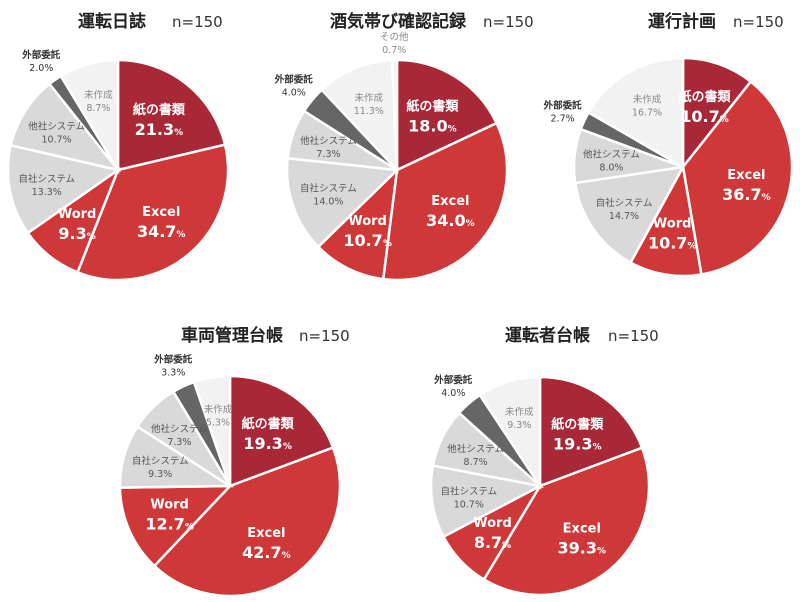 This screenshot has height=602, width=800. What do you see at coordinates (41, 68) in the screenshot?
I see `slice-value-outsourced: 2.0%` at bounding box center [41, 68].